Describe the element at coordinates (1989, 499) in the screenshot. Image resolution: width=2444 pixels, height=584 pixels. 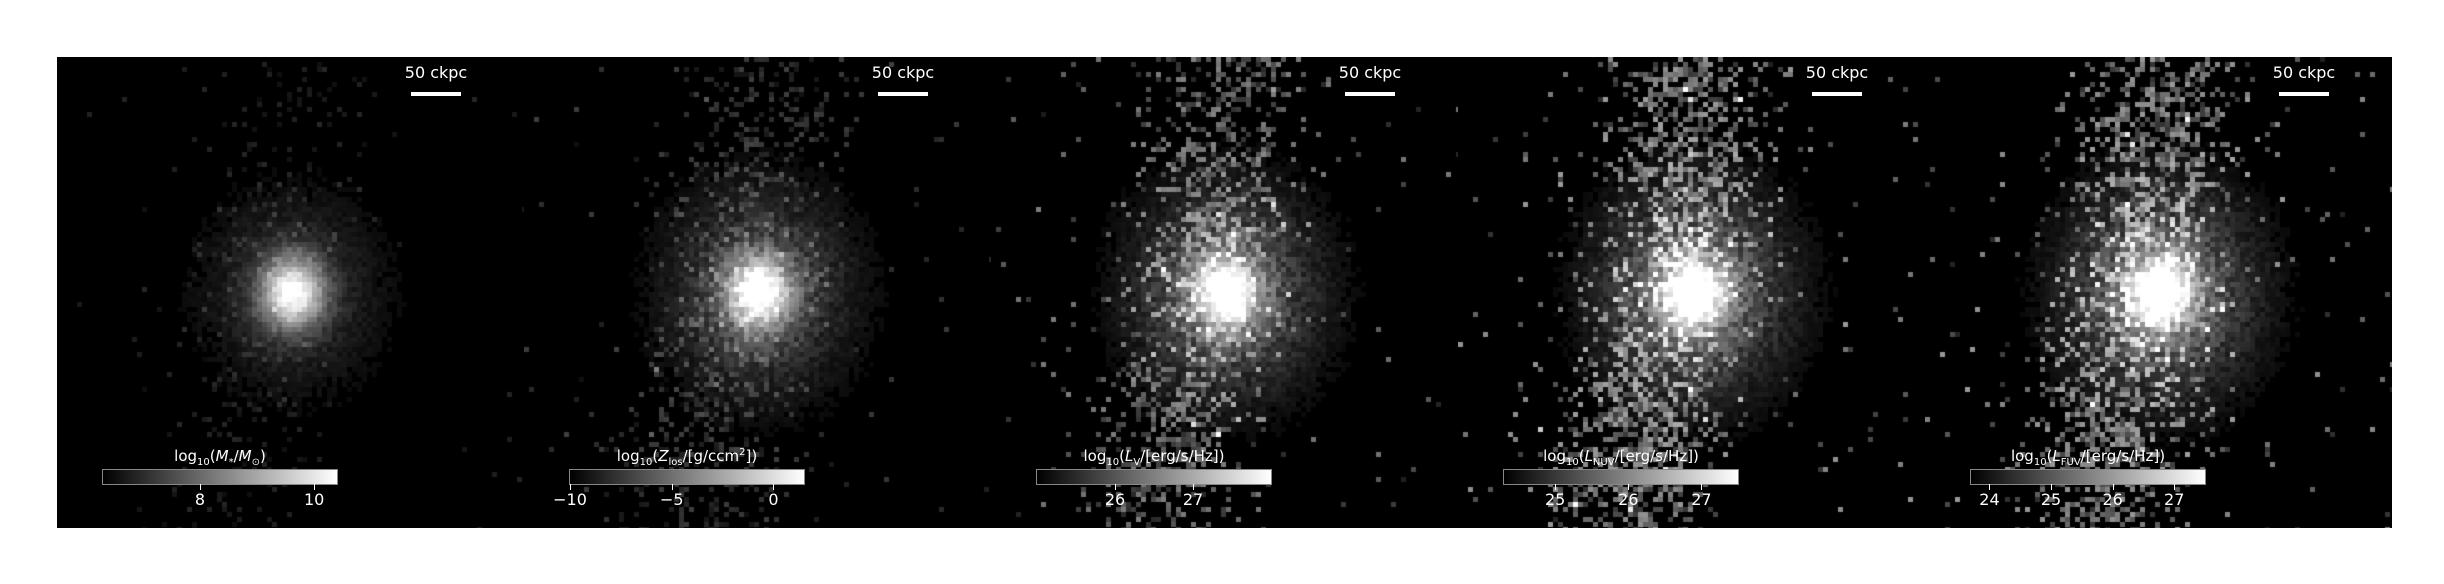
I see `colorbar-tick-label: 24` at that location.